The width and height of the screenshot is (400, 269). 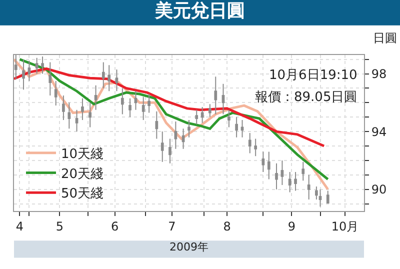 I want to click on x-tick-label: 9, so click(x=292, y=226).